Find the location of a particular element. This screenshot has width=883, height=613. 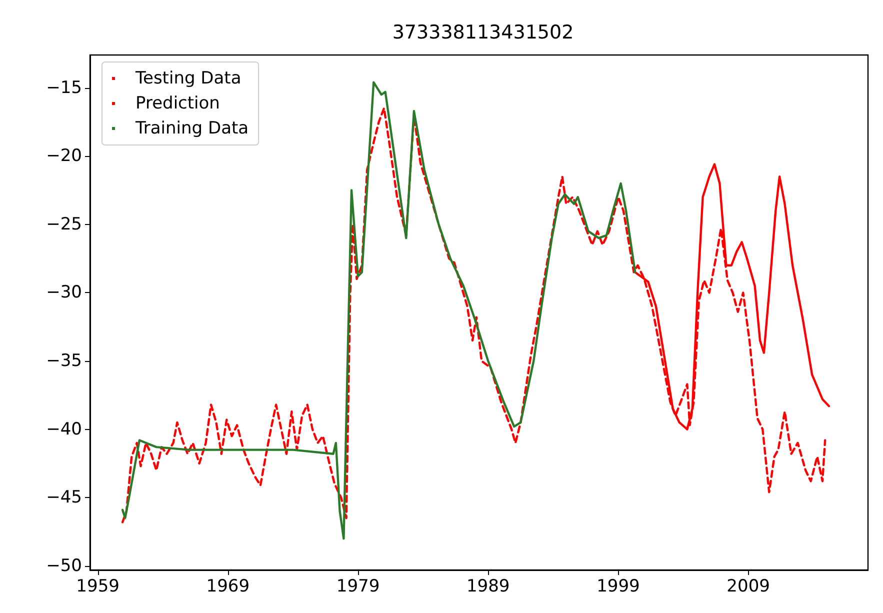

x-tick-label: 2009 is located at coordinates (748, 586).